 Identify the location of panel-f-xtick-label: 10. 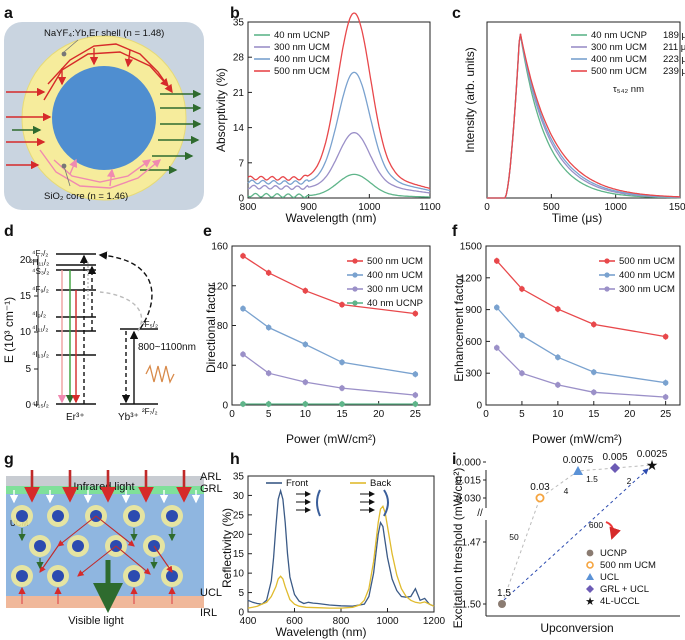
(558, 414).